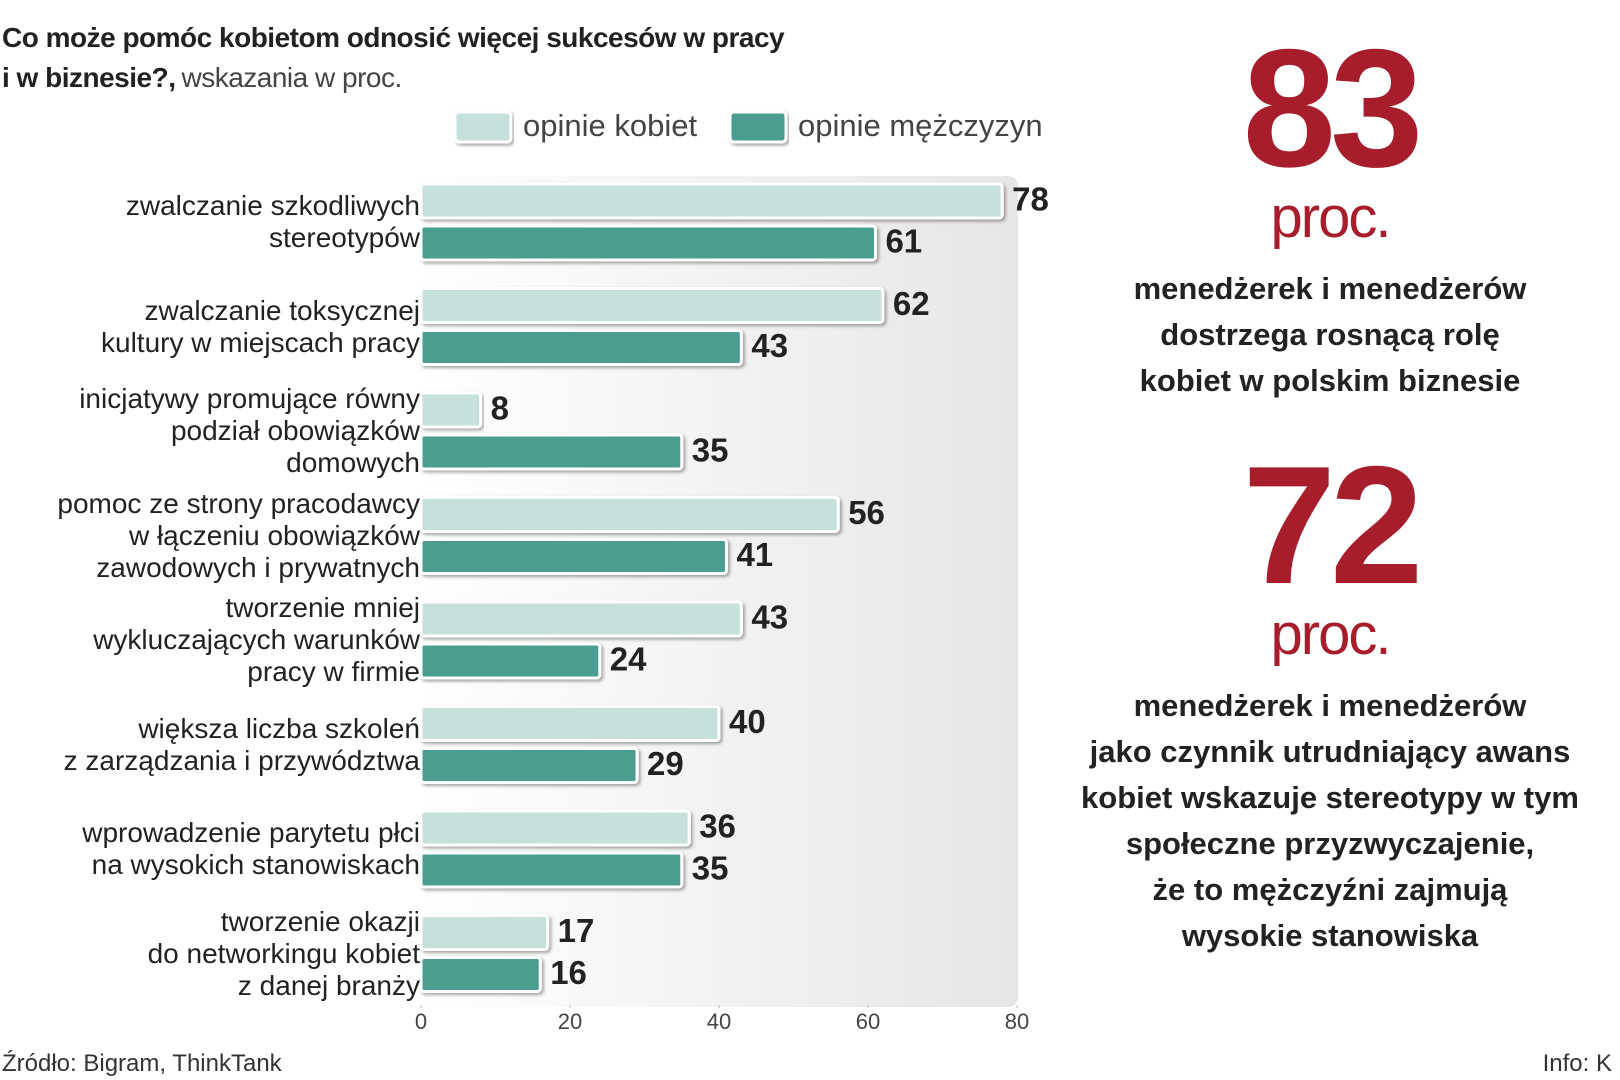  What do you see at coordinates (920, 125) in the screenshot?
I see `legend-label: opinie mężczyzyn` at bounding box center [920, 125].